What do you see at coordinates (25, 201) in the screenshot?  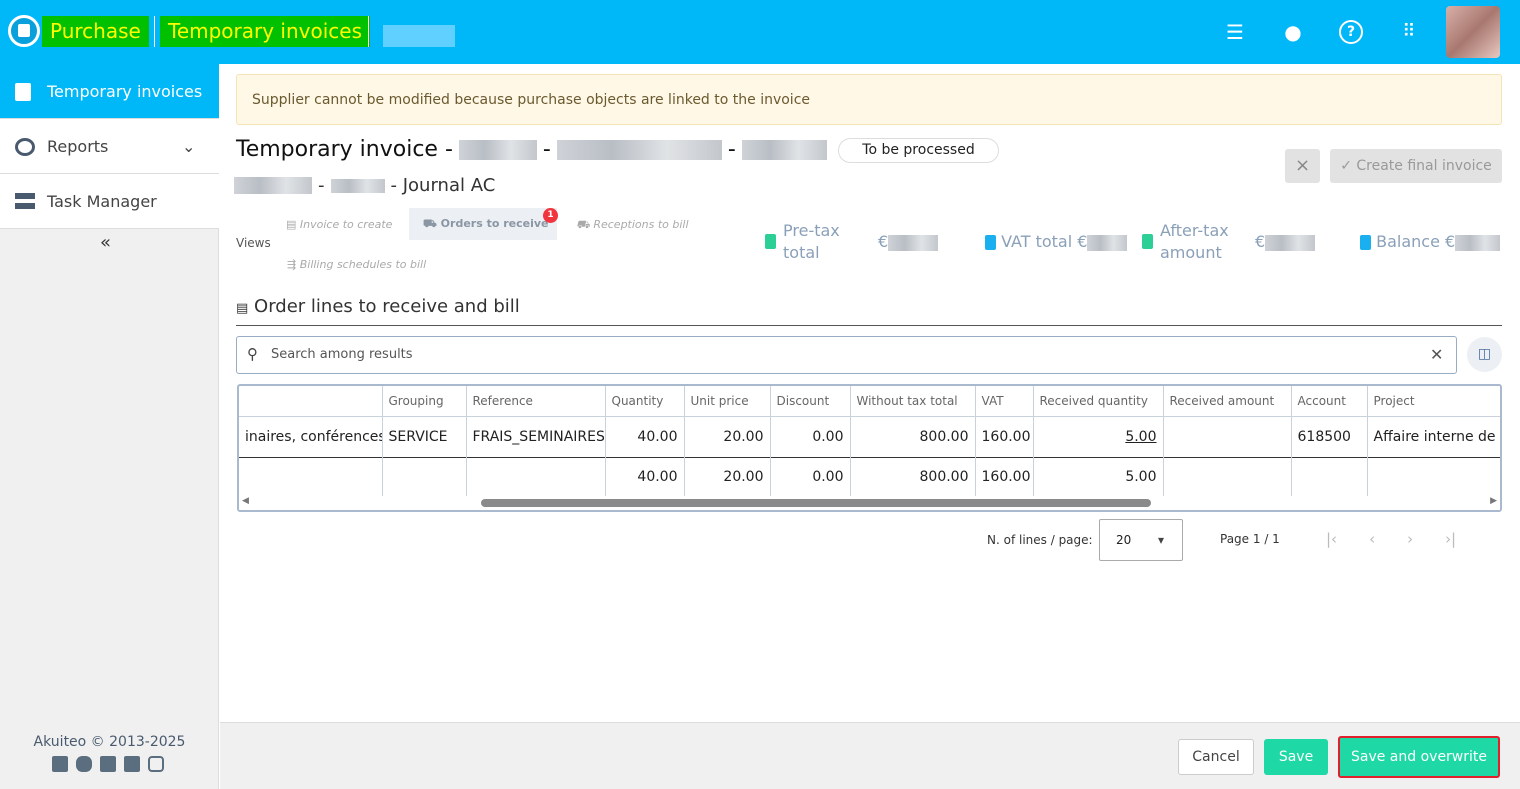 I see `server-icon` at bounding box center [25, 201].